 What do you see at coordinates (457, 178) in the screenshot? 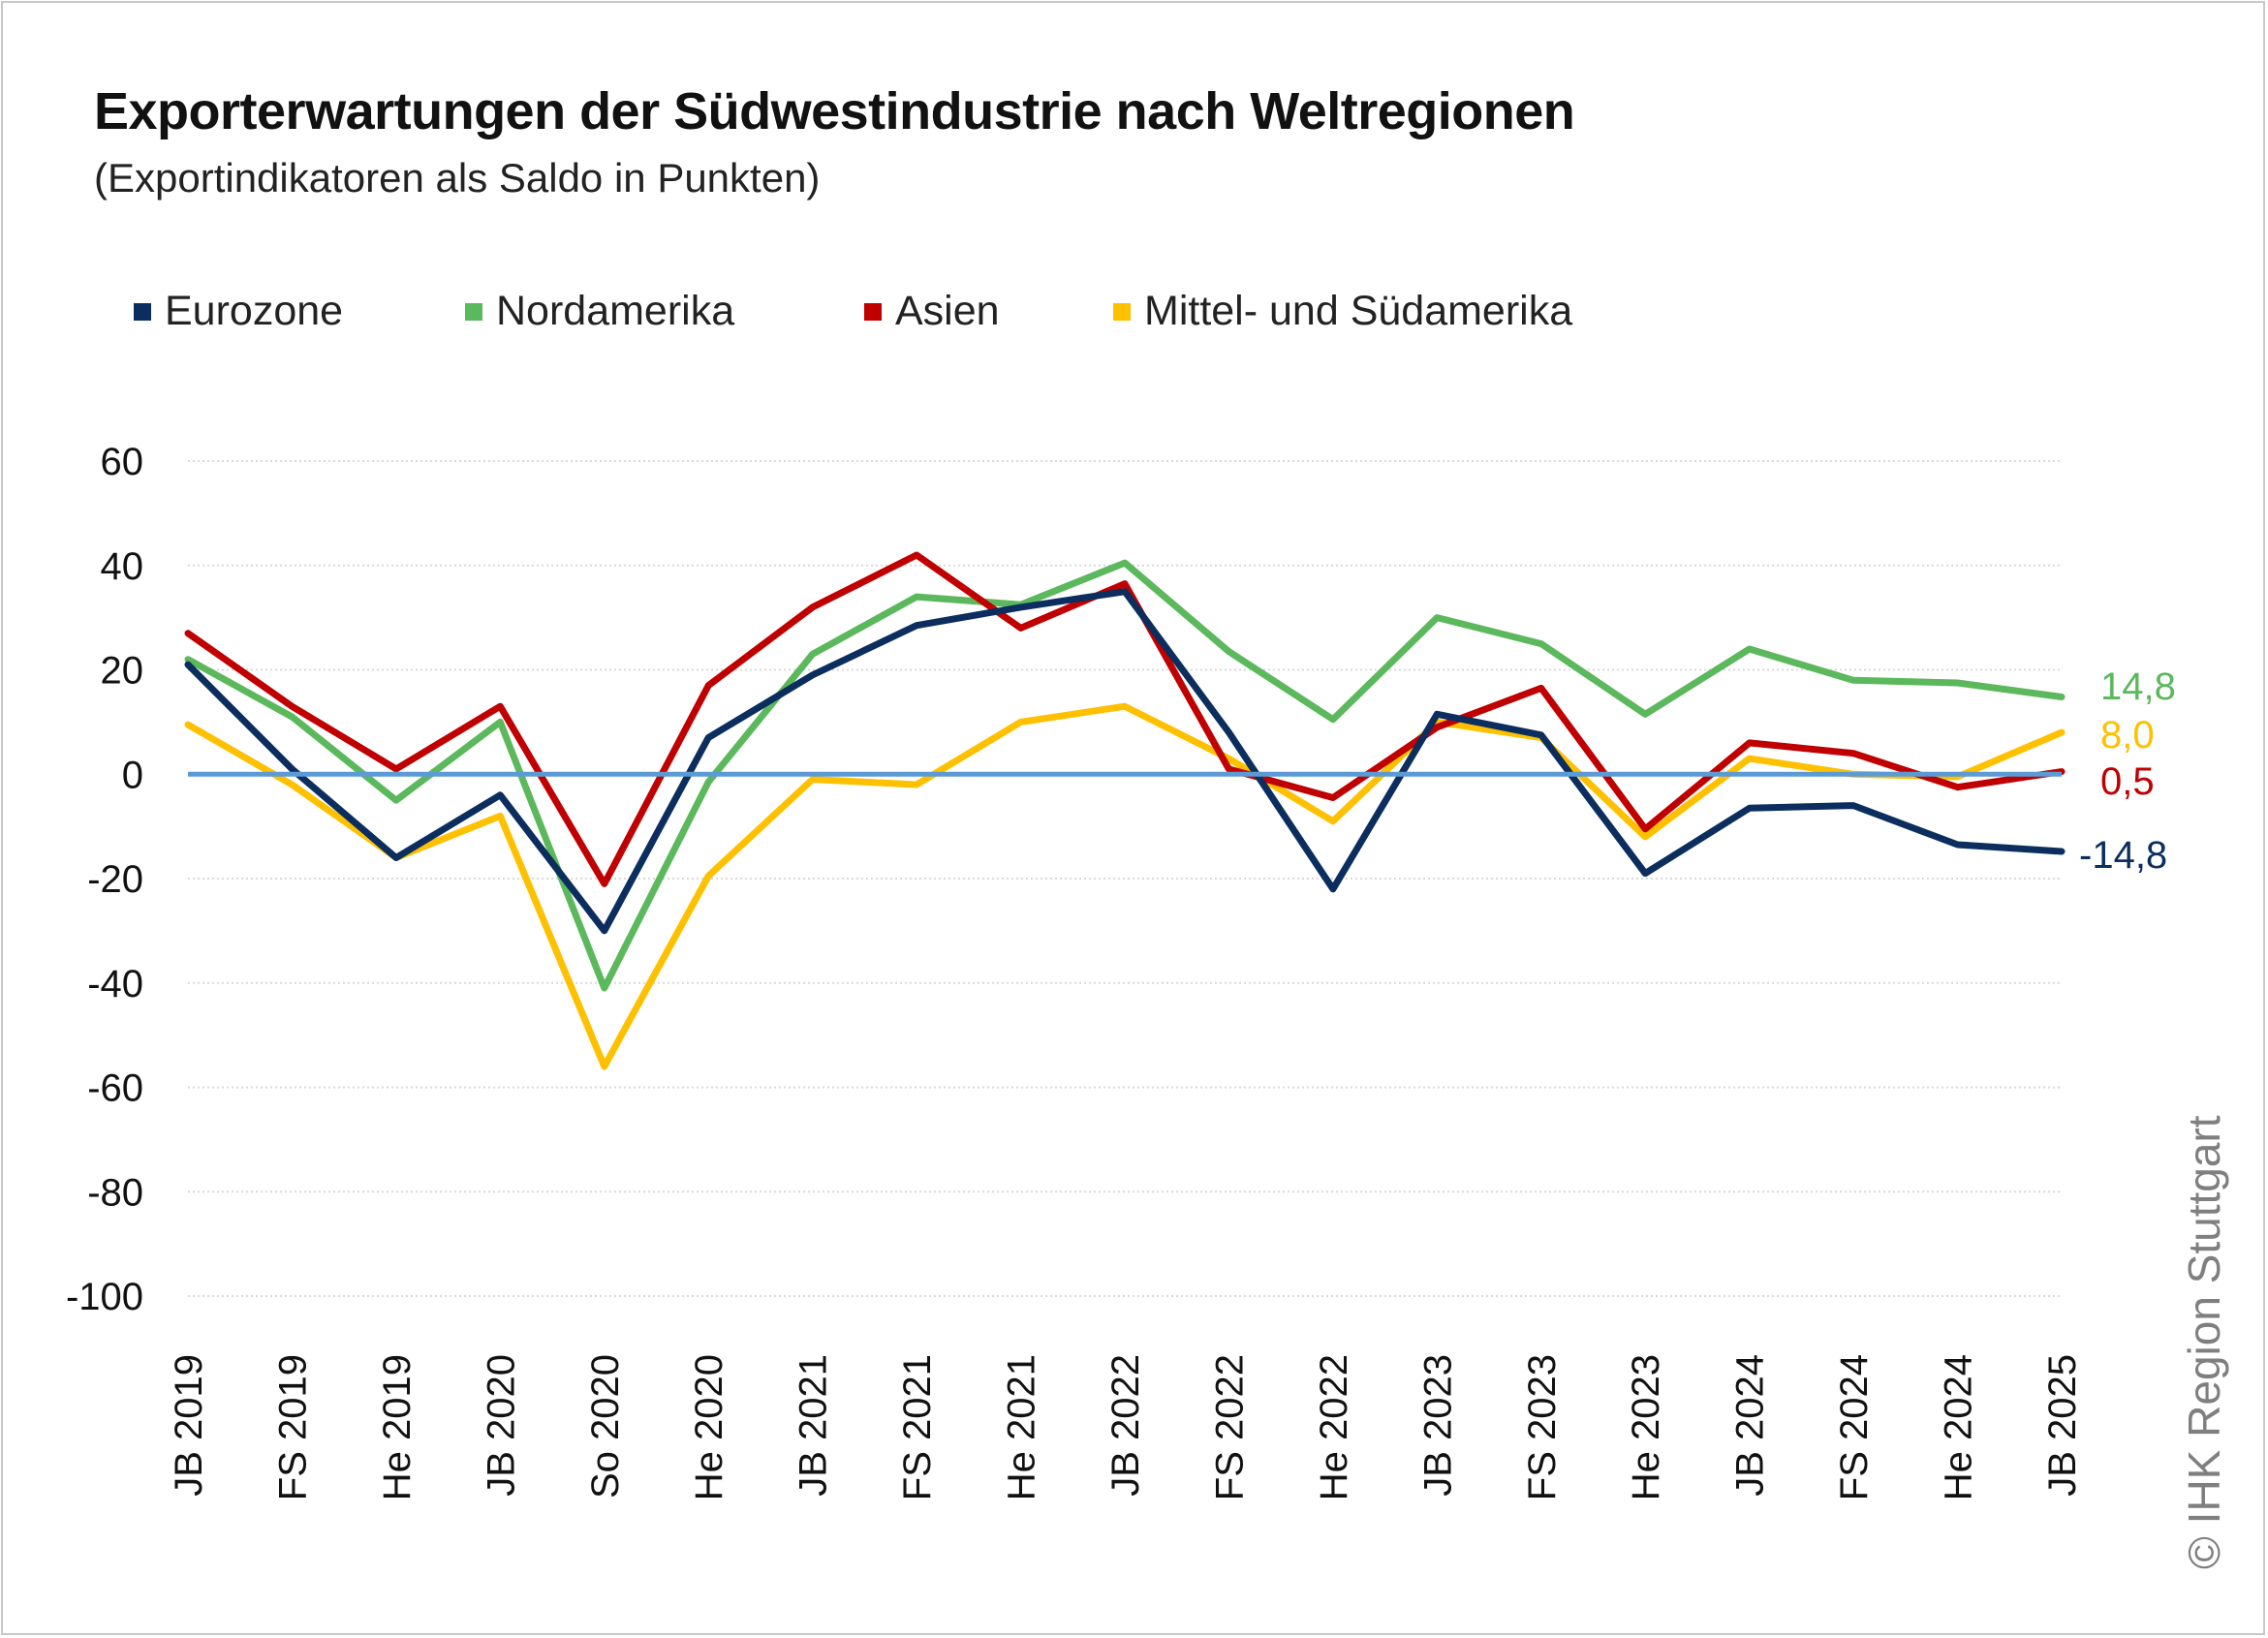
I see `chart-subtitle: (Exportindikatoren als Saldo in Punkten)` at bounding box center [457, 178].